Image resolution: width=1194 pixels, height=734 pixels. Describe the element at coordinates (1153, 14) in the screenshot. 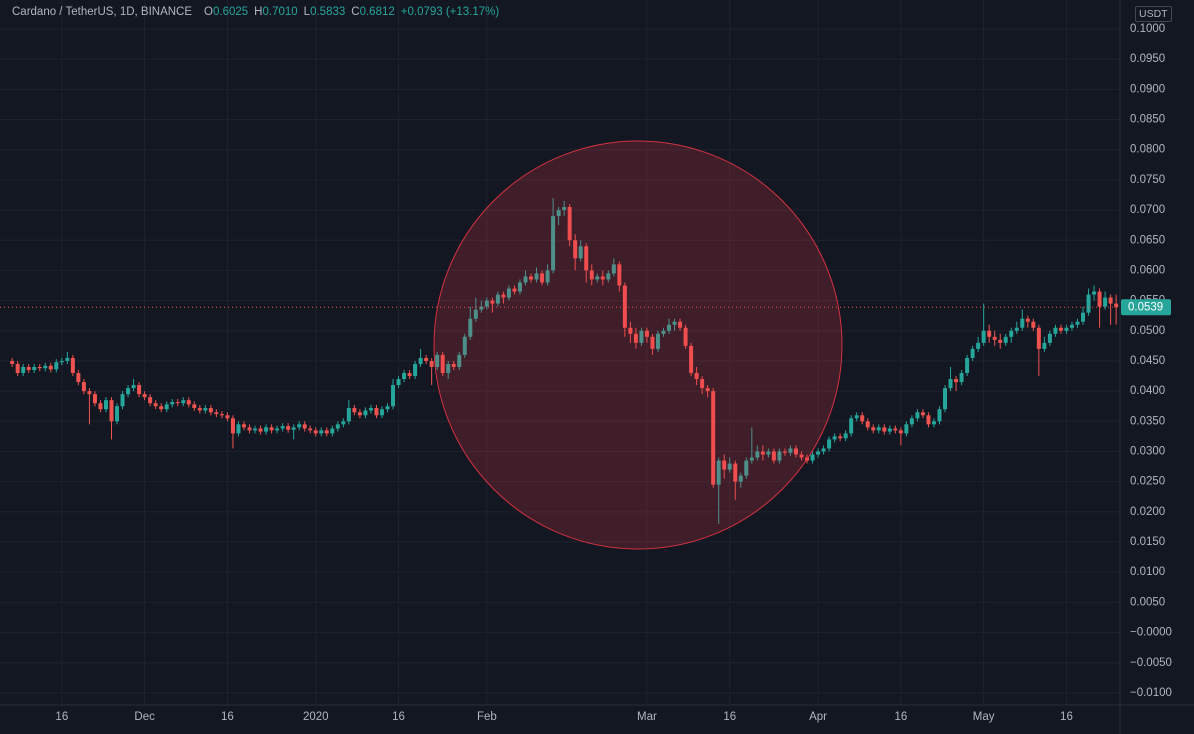

I see `currency-badge: USDT` at that location.